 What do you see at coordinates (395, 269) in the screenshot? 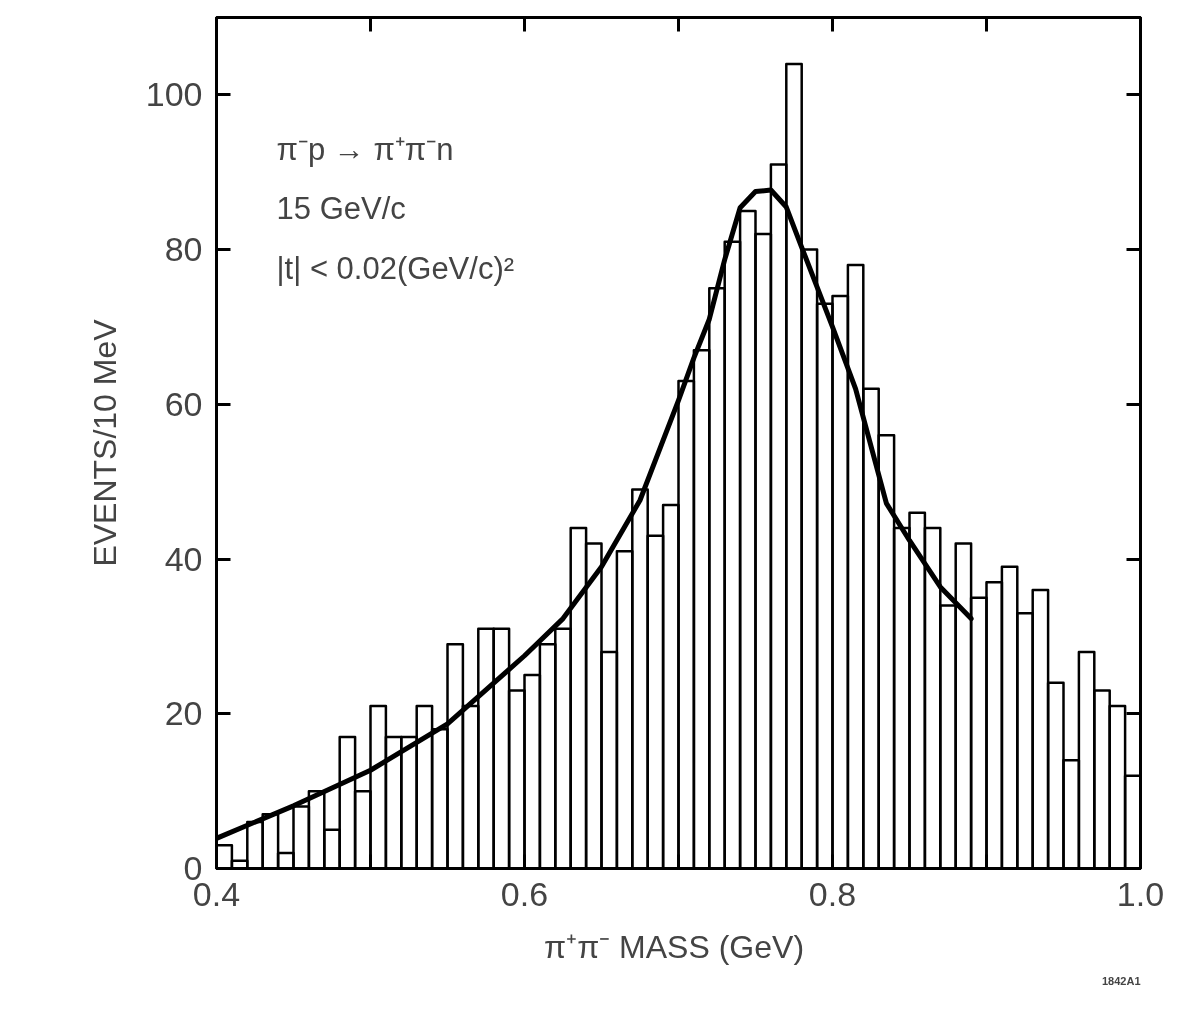
I see `annotation: |t| < 0.02(GeV/c)²` at bounding box center [395, 269].